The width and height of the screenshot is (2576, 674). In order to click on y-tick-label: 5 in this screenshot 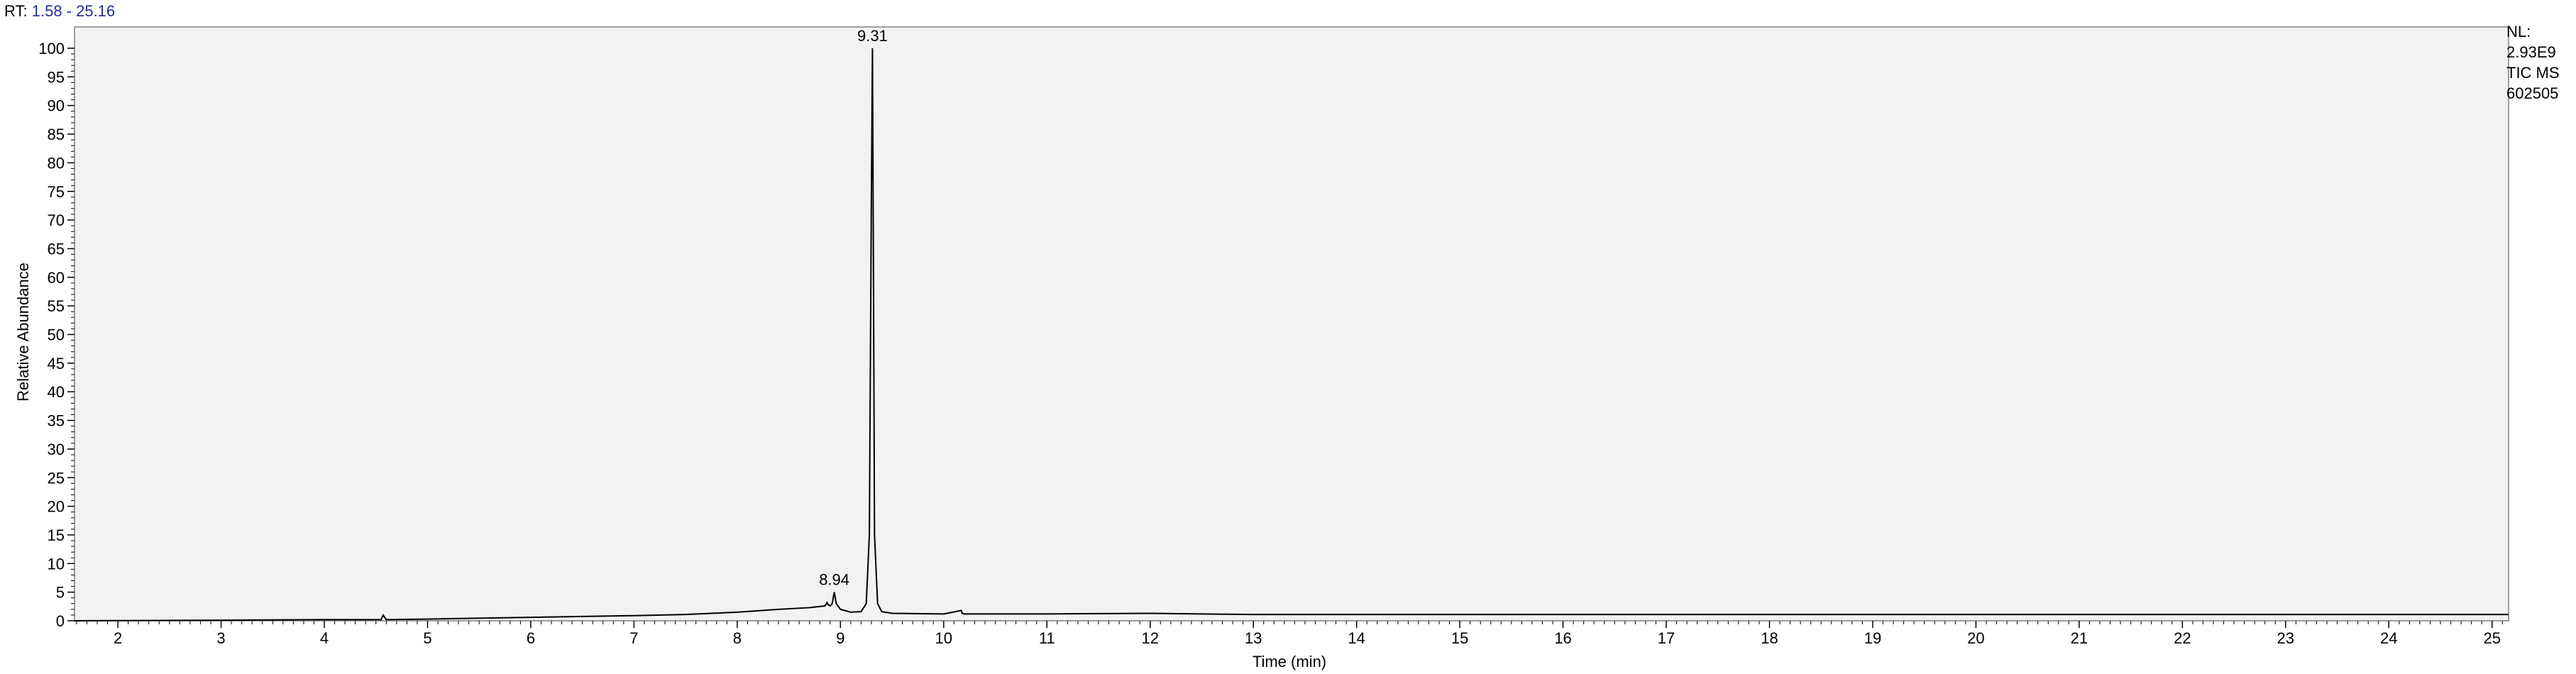, I will do `click(60, 593)`.